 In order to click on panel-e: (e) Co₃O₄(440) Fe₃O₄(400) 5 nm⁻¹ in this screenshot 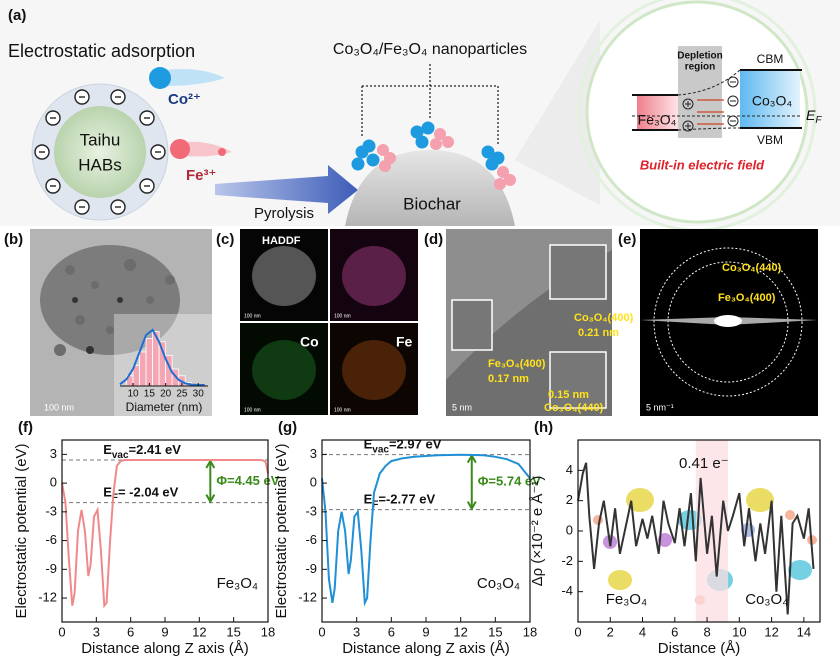, I will do `click(718, 322)`.